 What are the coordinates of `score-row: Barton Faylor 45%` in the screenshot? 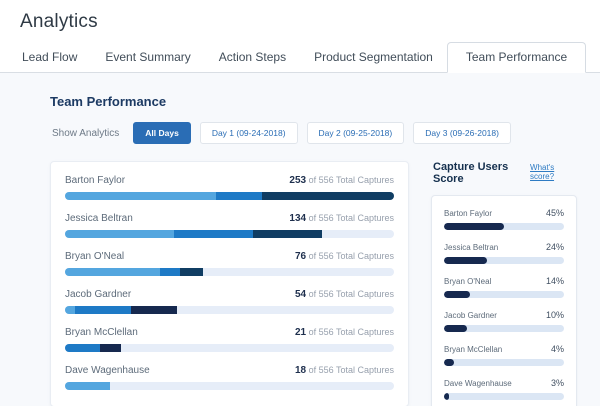 It's located at (504, 219).